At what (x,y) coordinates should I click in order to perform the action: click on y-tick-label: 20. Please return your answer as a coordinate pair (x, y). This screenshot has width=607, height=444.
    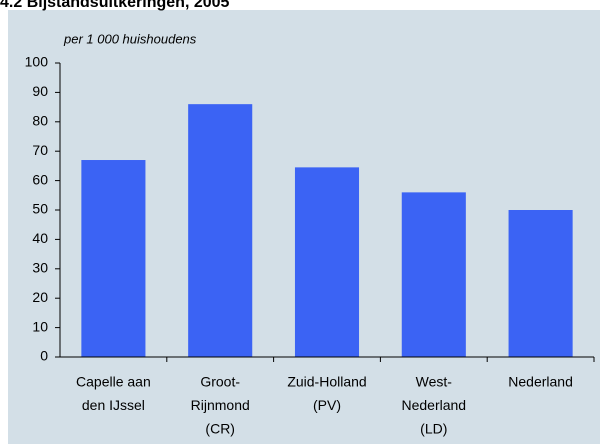
    Looking at the image, I should click on (40, 297).